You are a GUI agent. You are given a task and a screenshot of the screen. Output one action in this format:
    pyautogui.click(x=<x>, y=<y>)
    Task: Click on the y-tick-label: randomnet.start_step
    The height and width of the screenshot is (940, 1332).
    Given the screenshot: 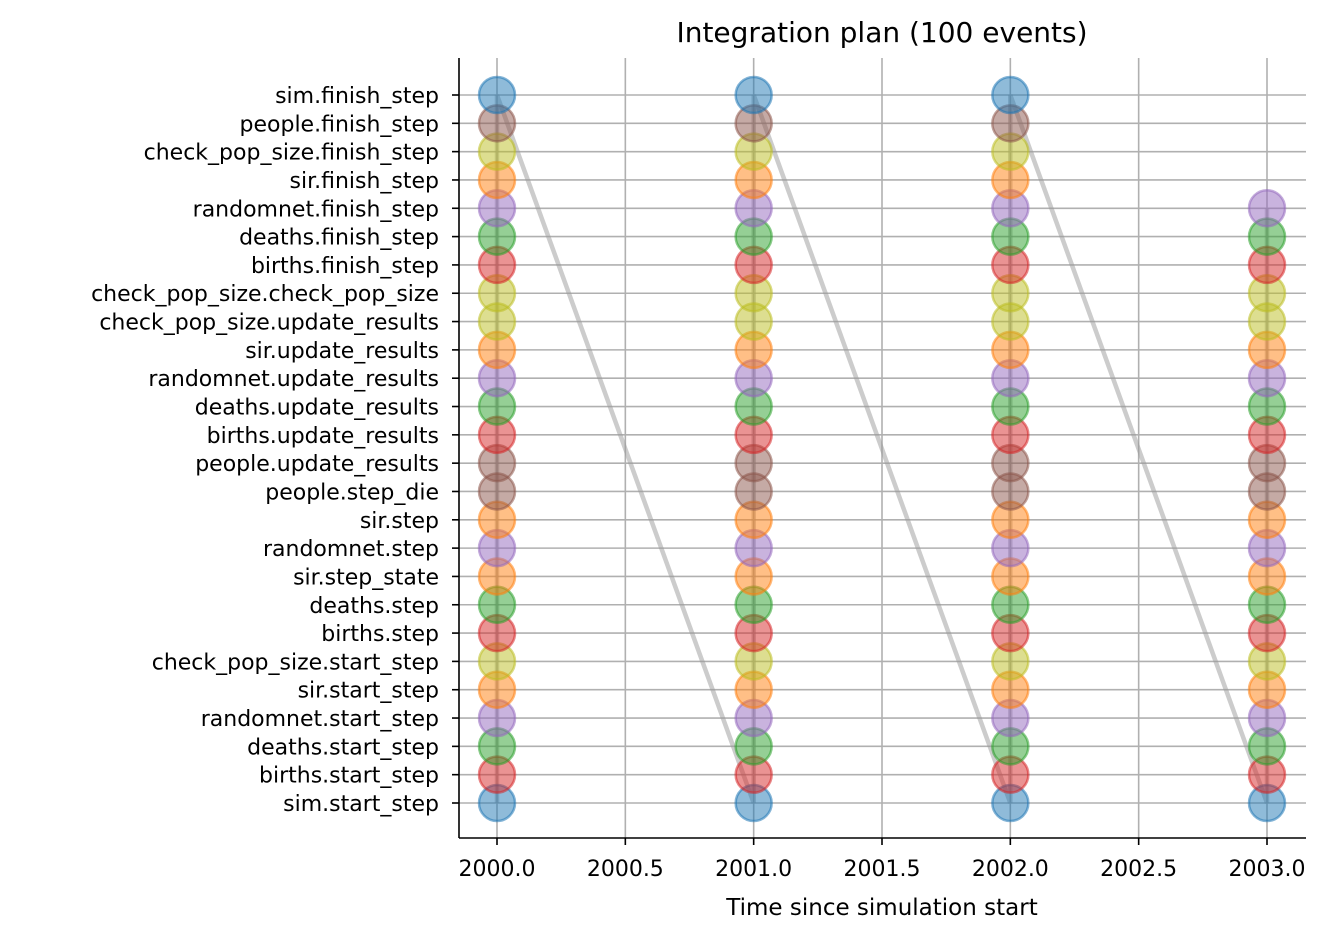 What is the action you would take?
    pyautogui.click(x=320, y=719)
    